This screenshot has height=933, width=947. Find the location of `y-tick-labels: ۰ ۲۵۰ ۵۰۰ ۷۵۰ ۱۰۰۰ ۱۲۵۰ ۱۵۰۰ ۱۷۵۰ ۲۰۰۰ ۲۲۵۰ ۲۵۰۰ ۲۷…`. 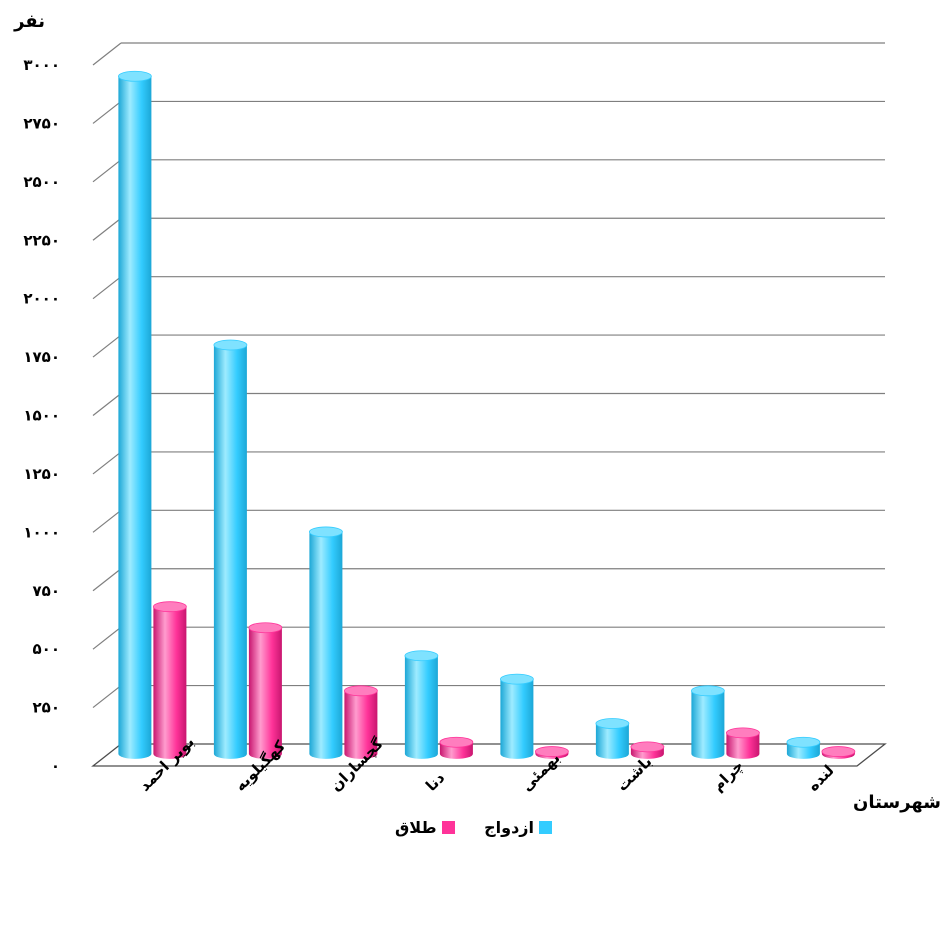

y-tick-labels: ۰ ۲۵۰ ۵۰۰ ۷۵۰ ۱۰۰۰ ۱۲۵۰ ۱۵۰۰ ۱۷۵۰ ۲۰۰۰ ۲۲۵۰ ۲۵۰۰ ۲۷… is located at coordinates (41, 415).